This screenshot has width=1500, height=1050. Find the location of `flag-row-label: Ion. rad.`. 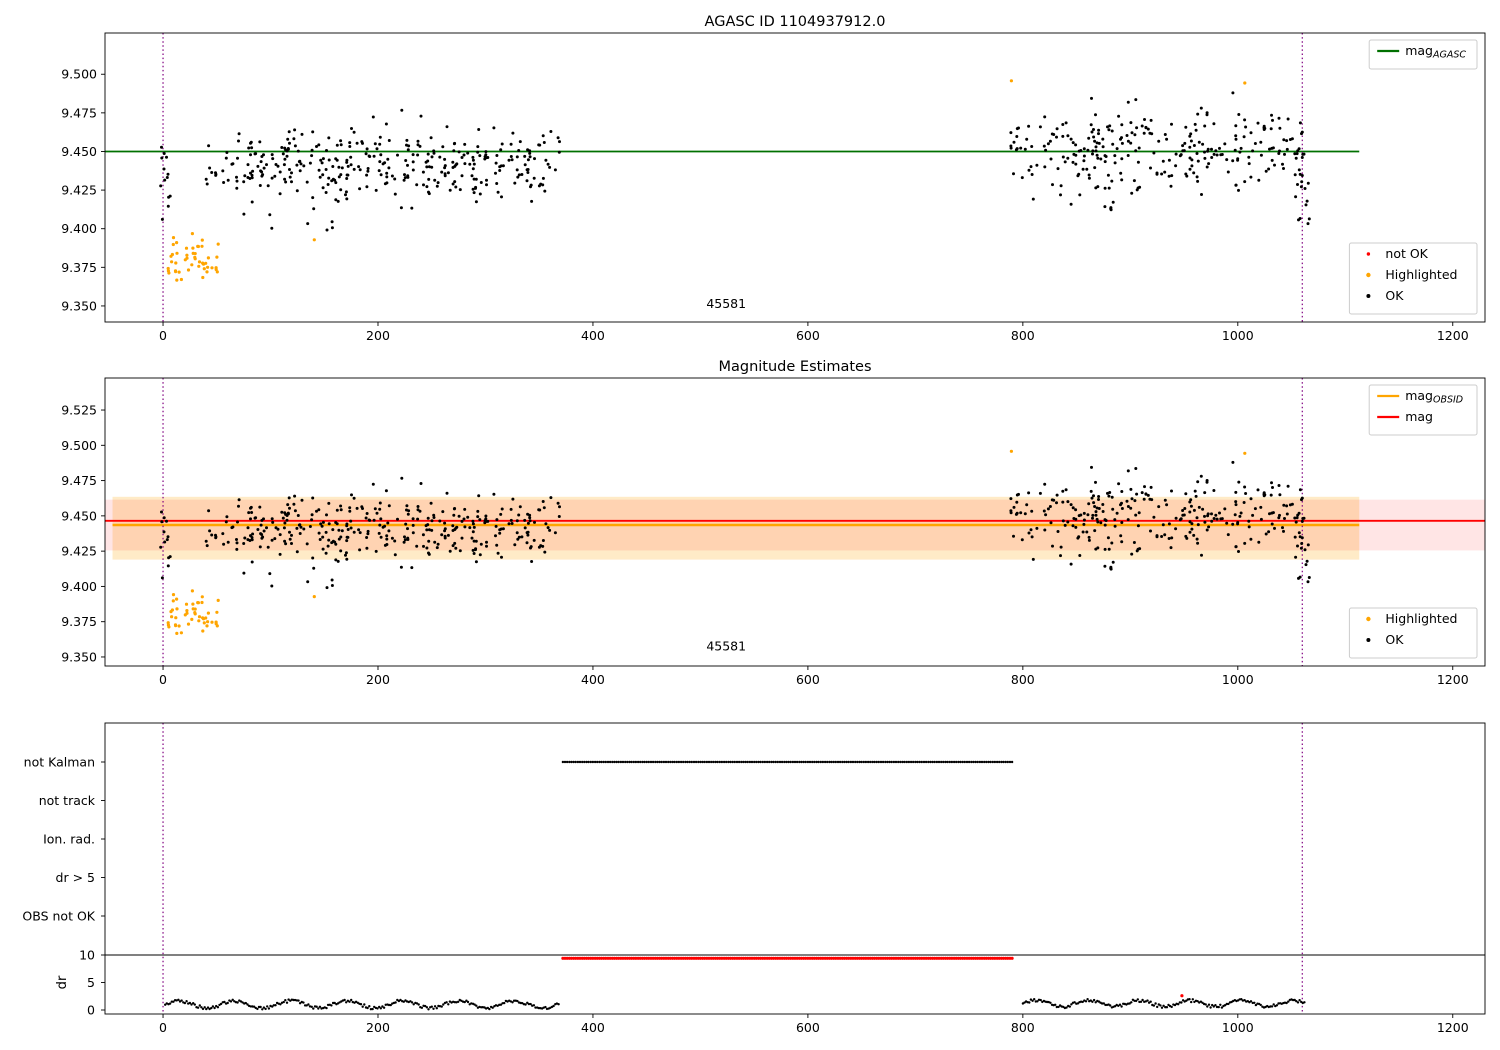

flag-row-label: Ion. rad. is located at coordinates (69, 839).